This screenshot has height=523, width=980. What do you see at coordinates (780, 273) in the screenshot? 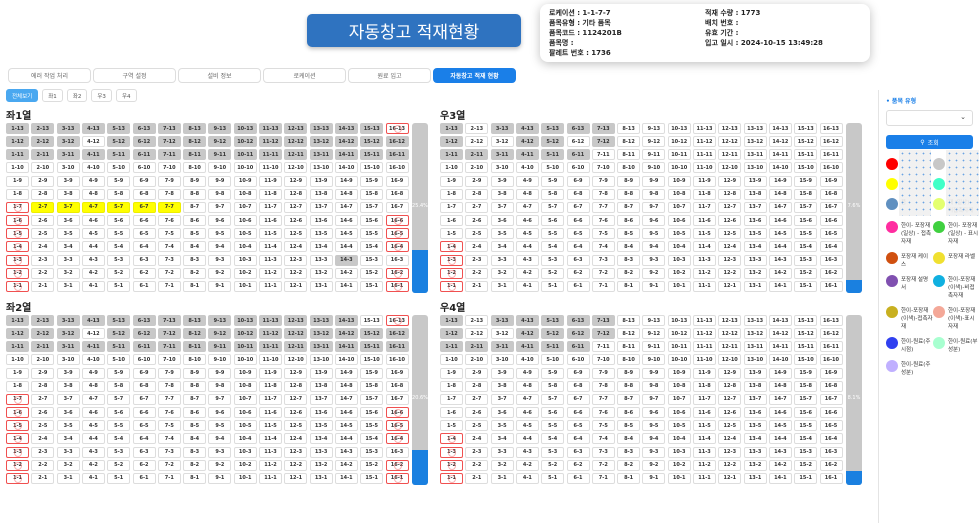
I see `location-cell: 14-2` at bounding box center [780, 273].